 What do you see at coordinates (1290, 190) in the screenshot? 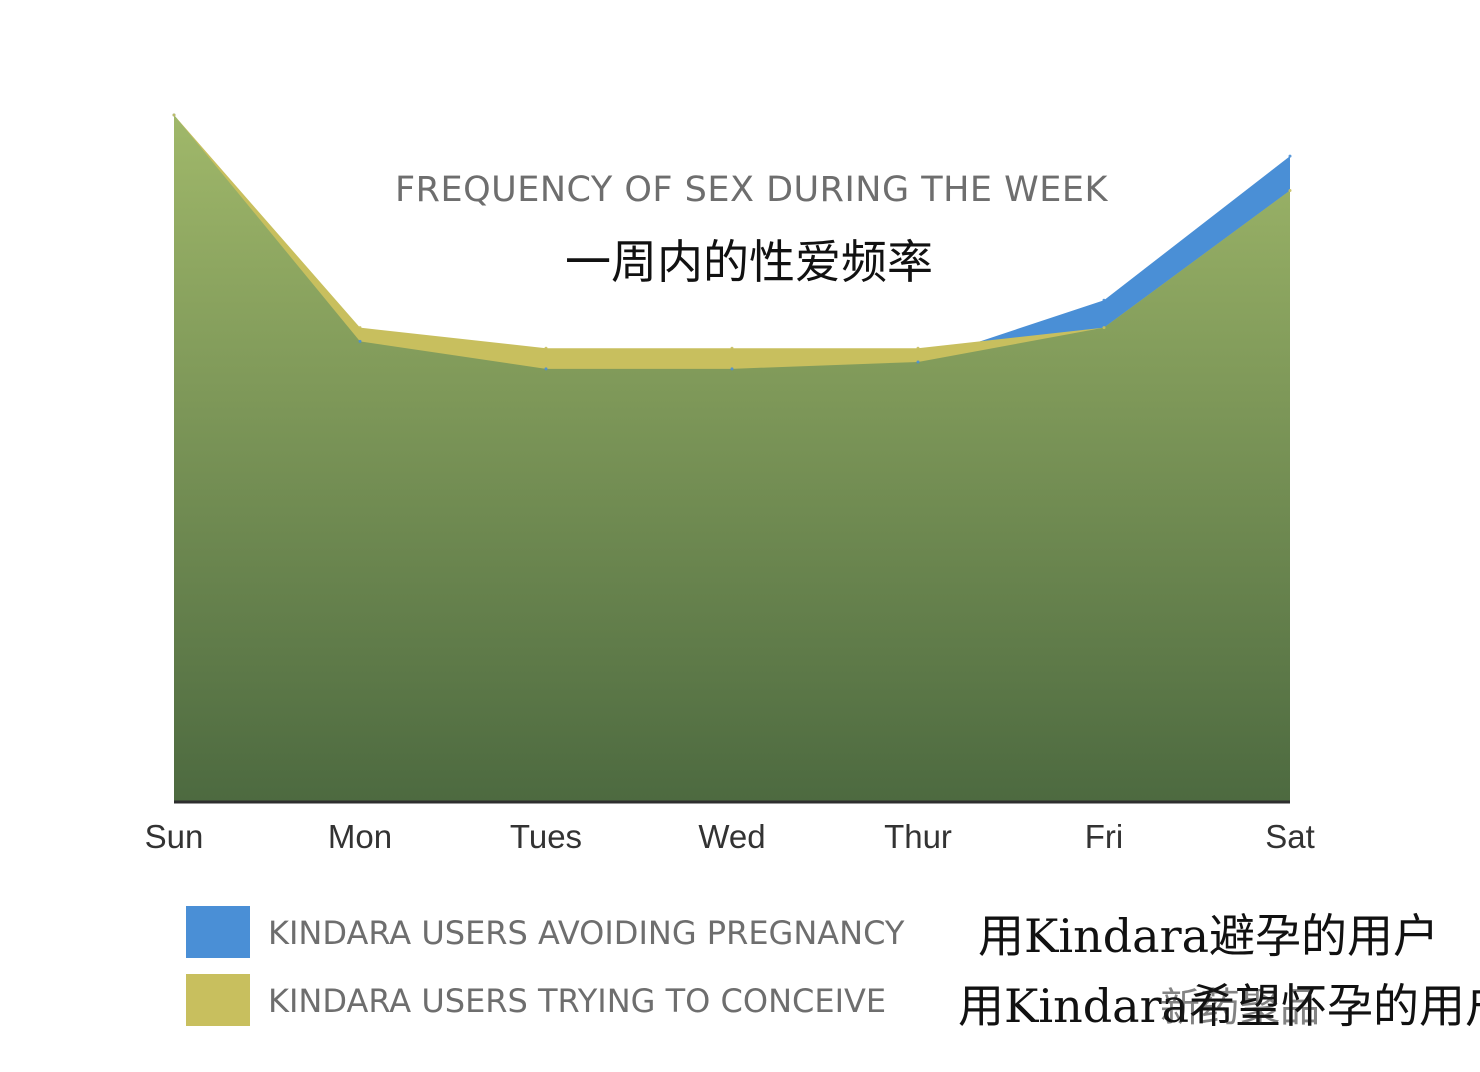
I see `data-point-s1-sat` at bounding box center [1290, 190].